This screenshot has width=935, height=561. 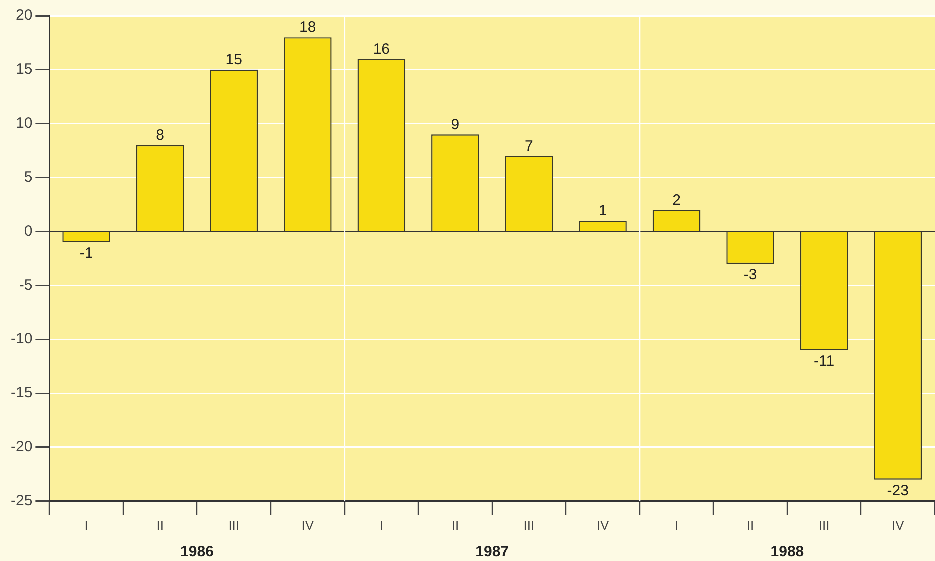 What do you see at coordinates (21, 339) in the screenshot?
I see `y-tick-label: -10` at bounding box center [21, 339].